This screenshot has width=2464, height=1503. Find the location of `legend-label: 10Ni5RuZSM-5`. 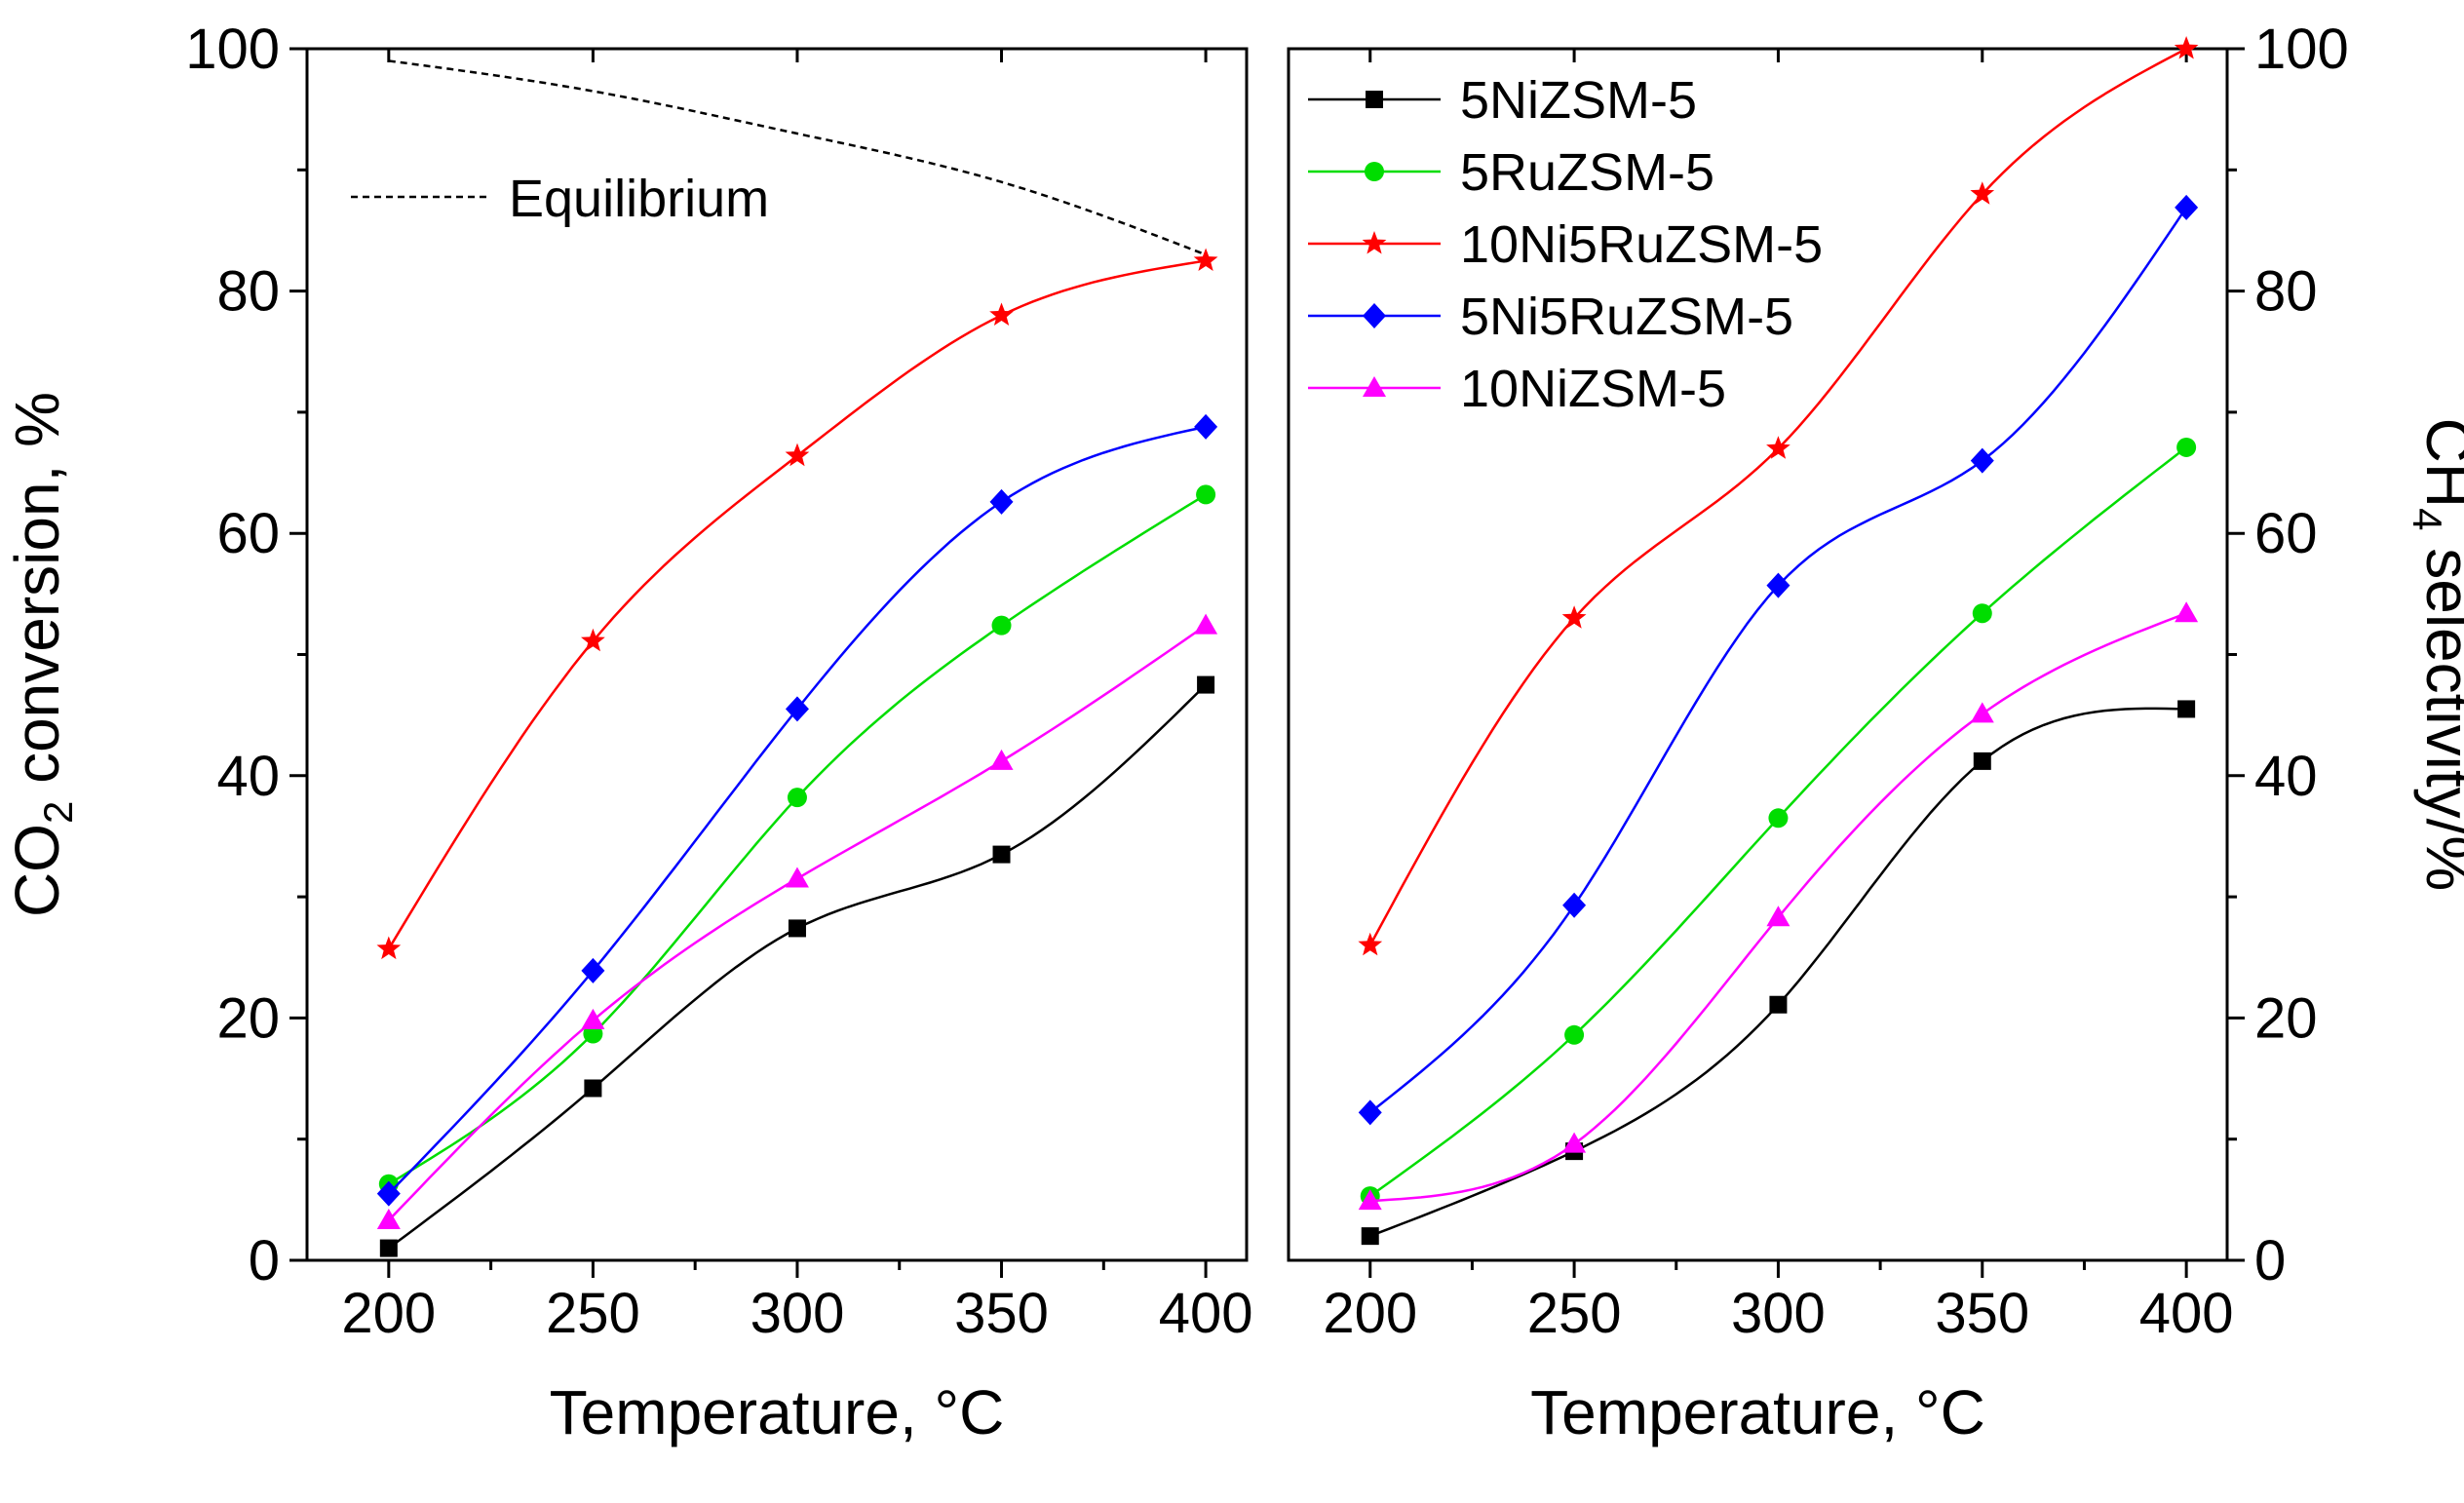

legend-label: 10Ni5RuZSM-5 is located at coordinates (1641, 244).